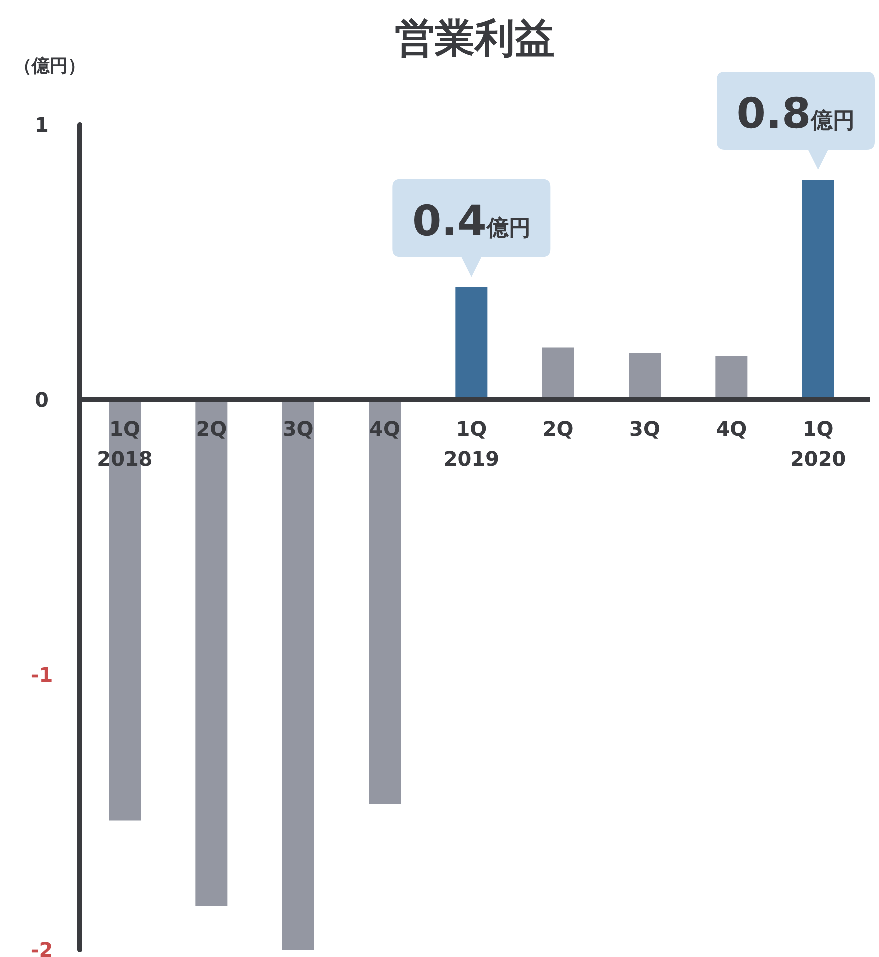 This screenshot has width=879, height=957. What do you see at coordinates (472, 444) in the screenshot?
I see `x-tick-label: 1Q 2019` at bounding box center [472, 444].